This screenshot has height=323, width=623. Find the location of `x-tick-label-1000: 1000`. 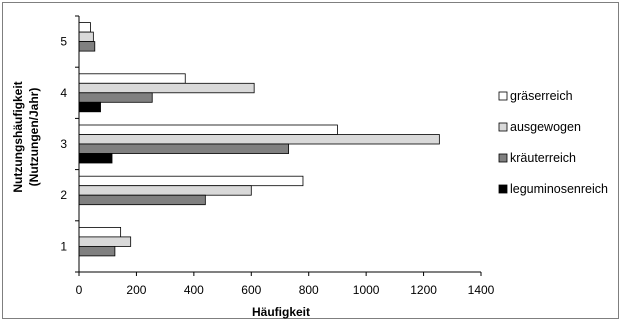

x-tick-label-1000: 1000 is located at coordinates (366, 290).